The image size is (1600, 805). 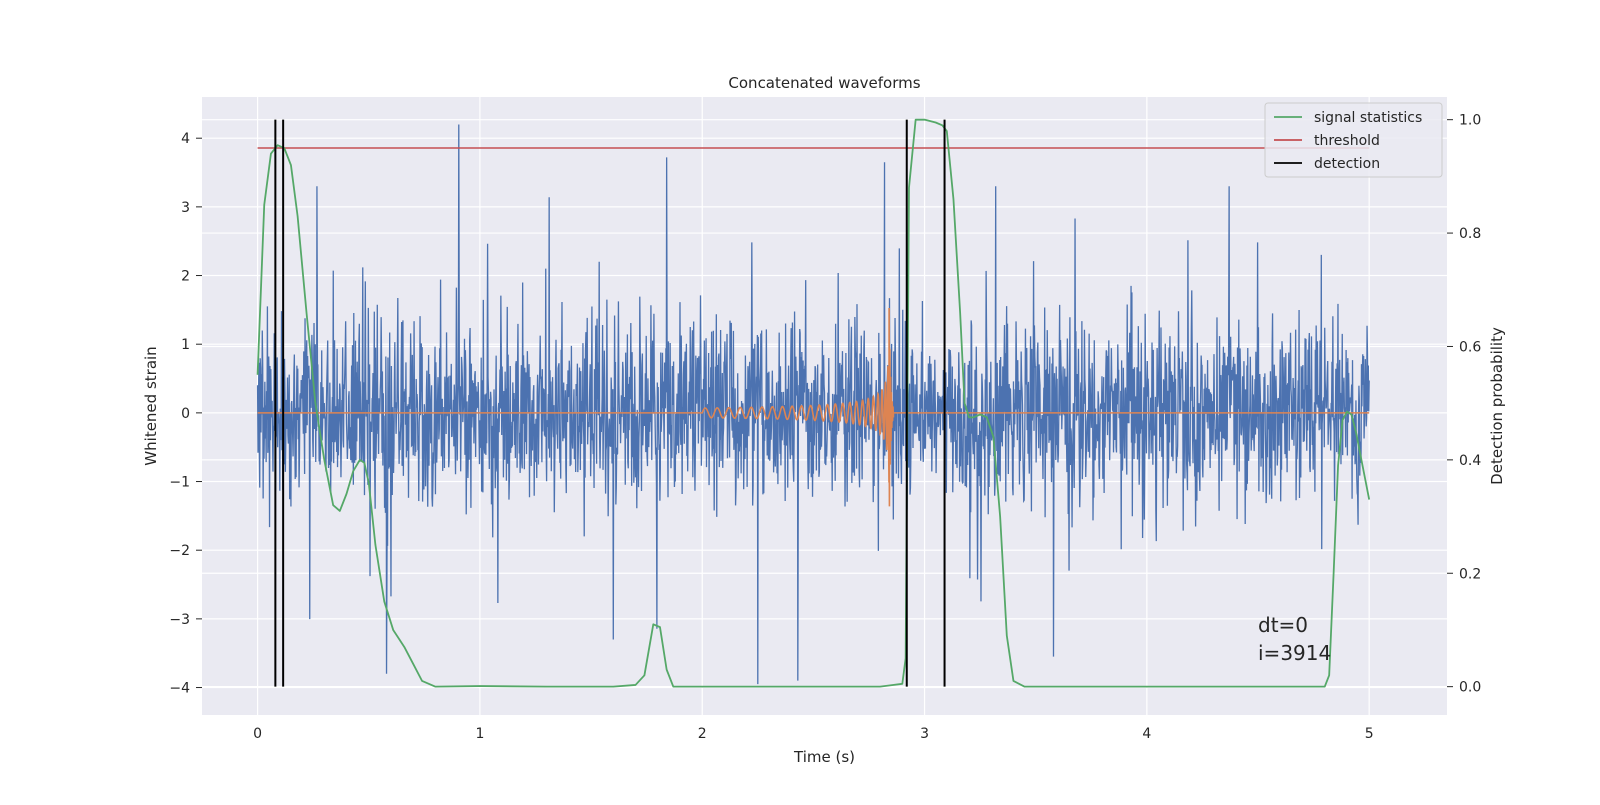 What do you see at coordinates (1470, 347) in the screenshot?
I see `y2-tick-label: 0.6` at bounding box center [1470, 347].